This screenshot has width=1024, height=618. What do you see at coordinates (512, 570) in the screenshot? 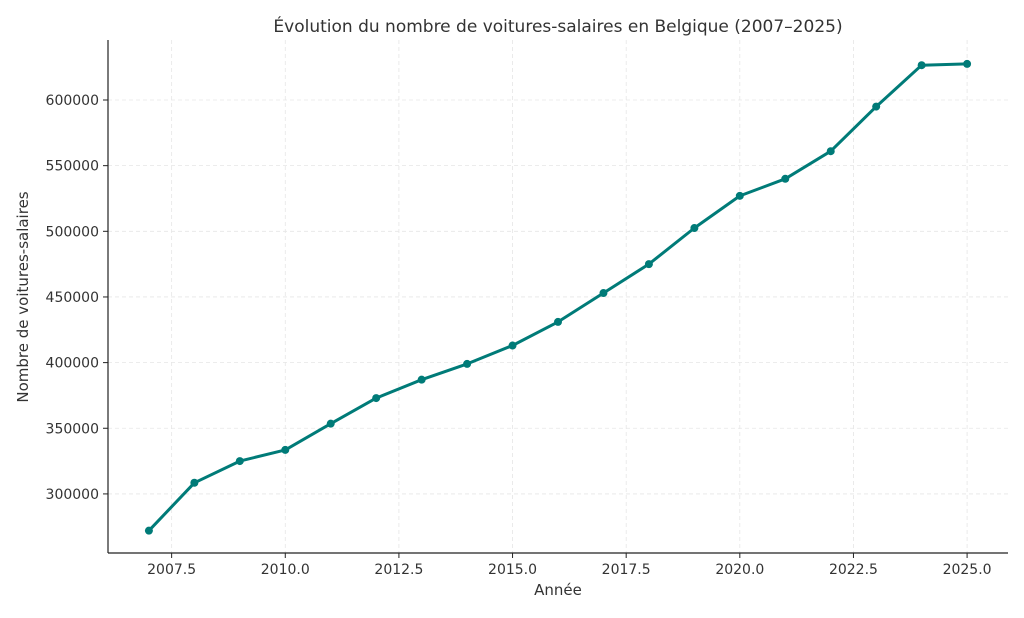
I see `x-tick-label: 2015.0` at bounding box center [512, 570].